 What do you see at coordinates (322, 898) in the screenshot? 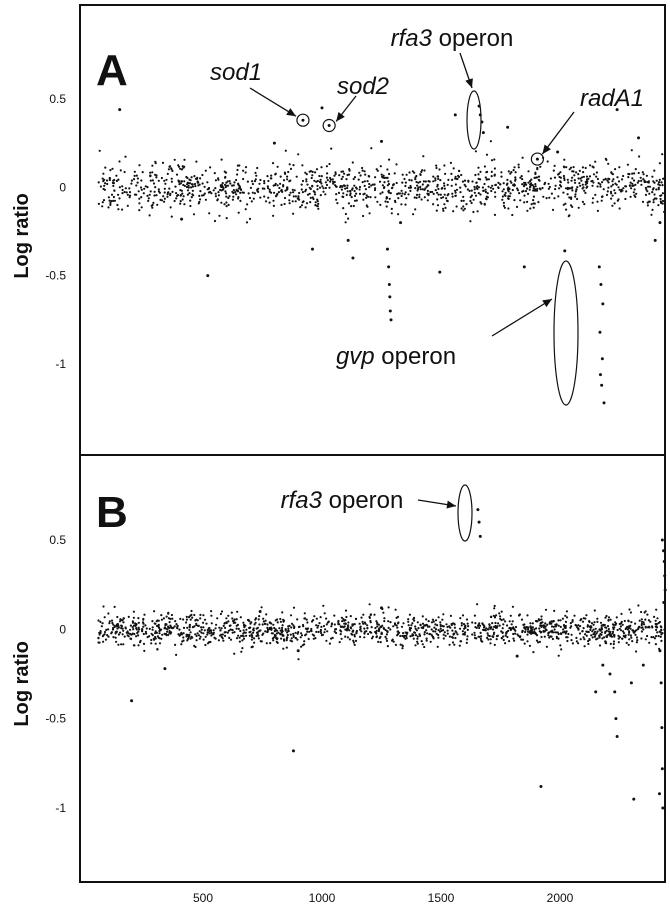
I see `x-tick-label: 1000` at bounding box center [322, 898].